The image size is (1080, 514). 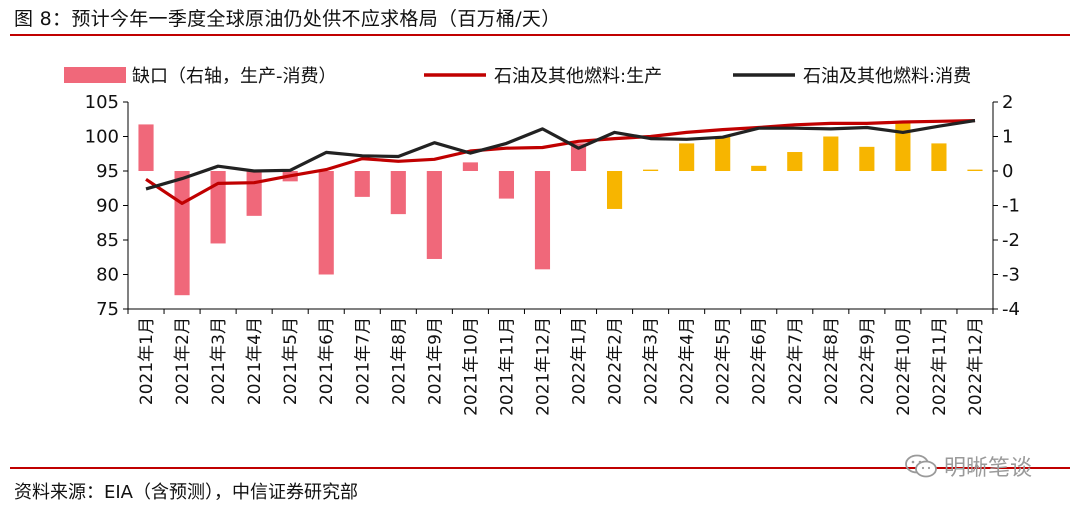 What do you see at coordinates (183, 361) in the screenshot?
I see `x-tick-label: 2021年2月` at bounding box center [183, 361].